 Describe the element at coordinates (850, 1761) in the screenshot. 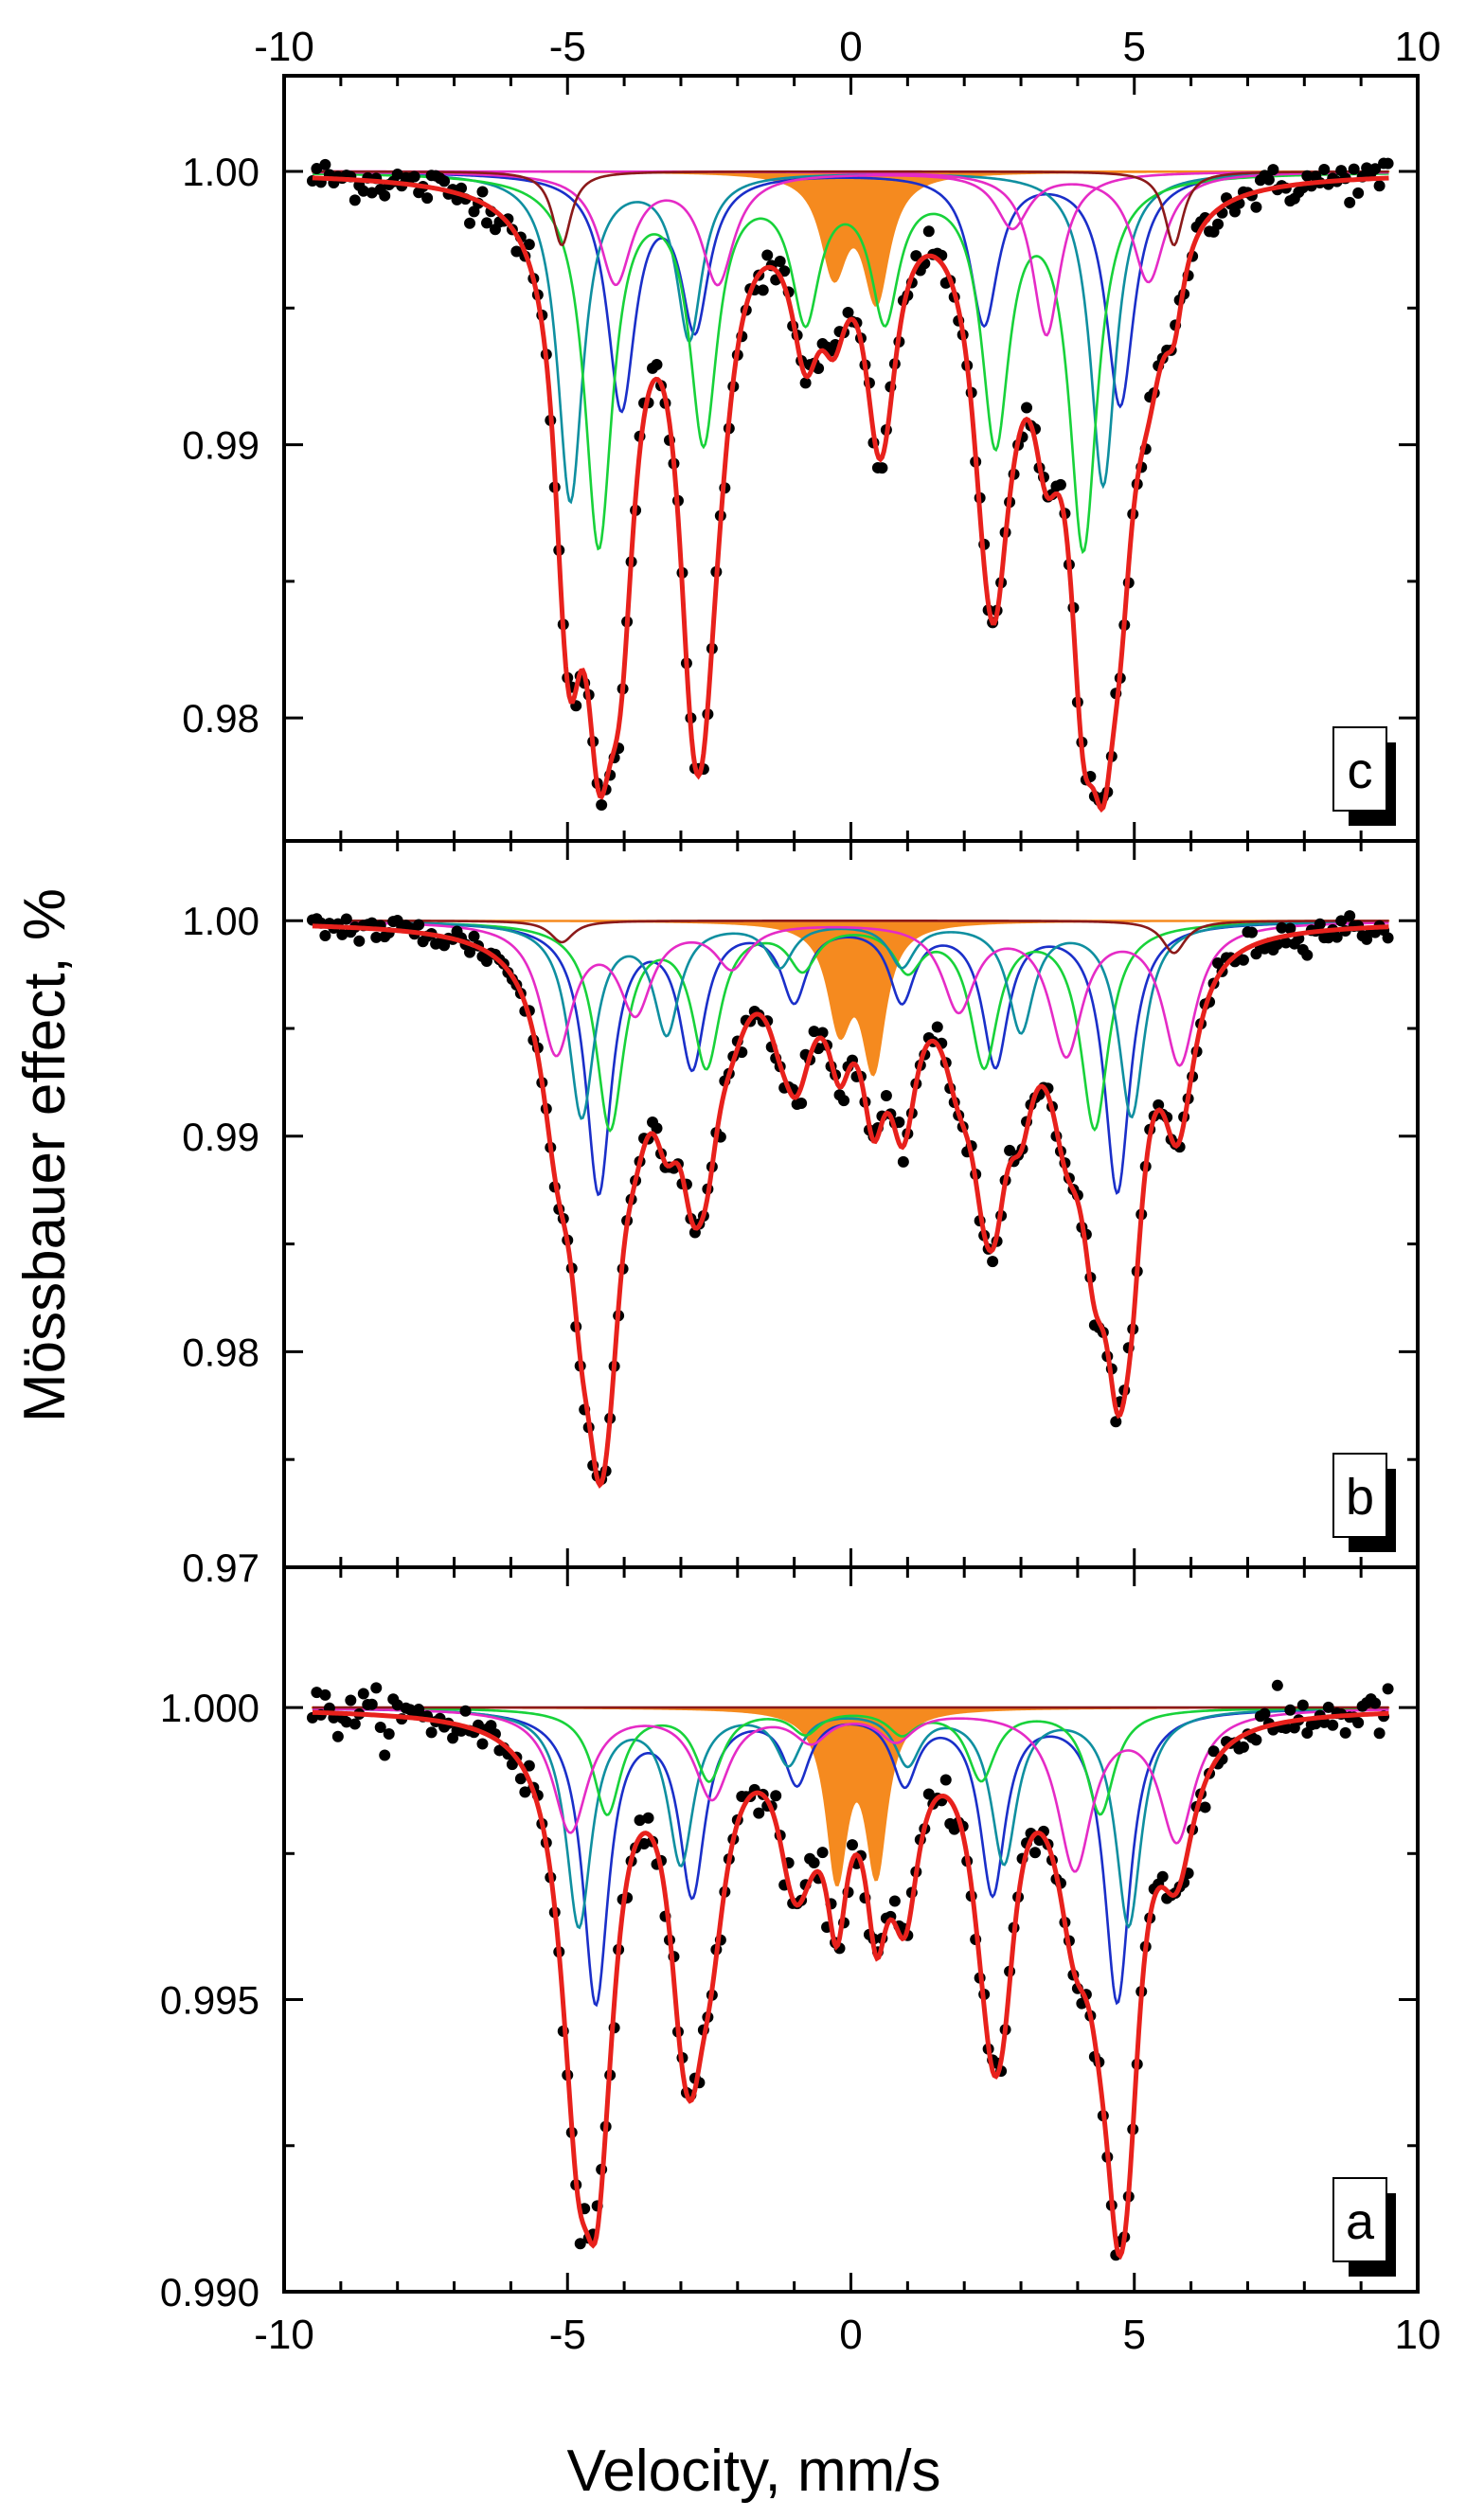

I see `sextet-green-a` at that location.